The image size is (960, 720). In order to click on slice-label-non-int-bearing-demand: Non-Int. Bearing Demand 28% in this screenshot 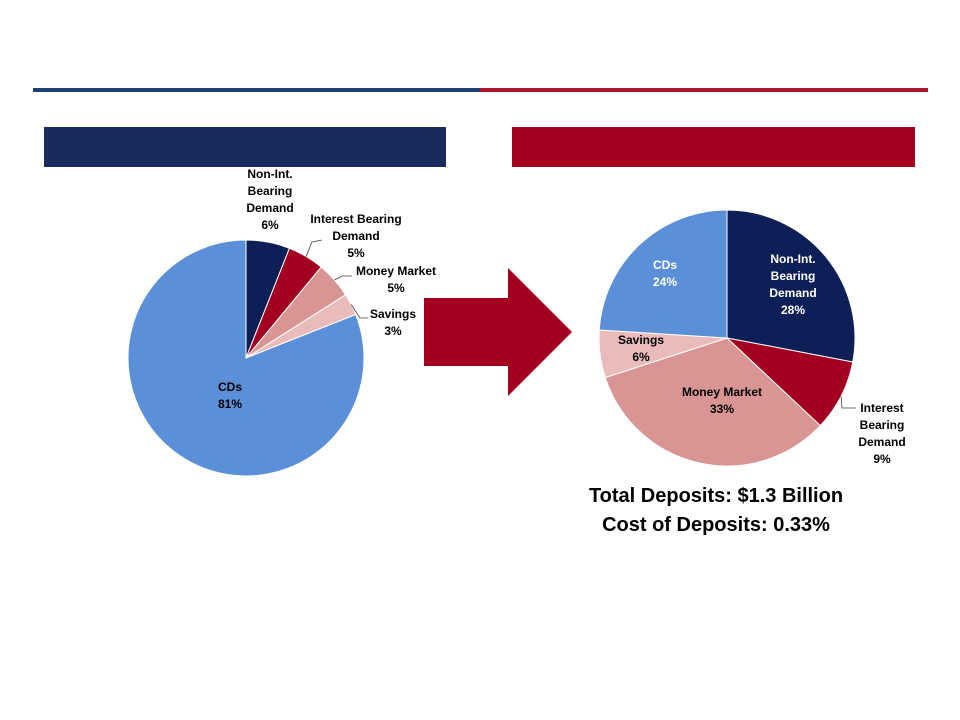, I will do `click(792, 284)`.